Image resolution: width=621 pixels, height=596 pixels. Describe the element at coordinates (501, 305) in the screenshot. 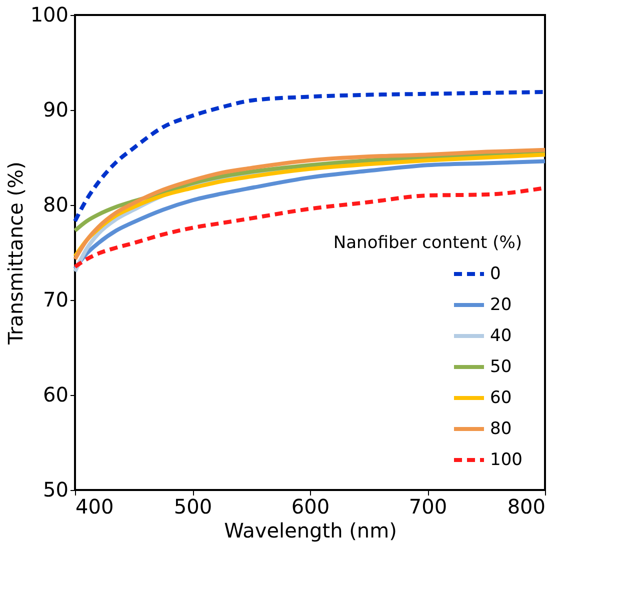

I see `legend-label: 20` at that location.